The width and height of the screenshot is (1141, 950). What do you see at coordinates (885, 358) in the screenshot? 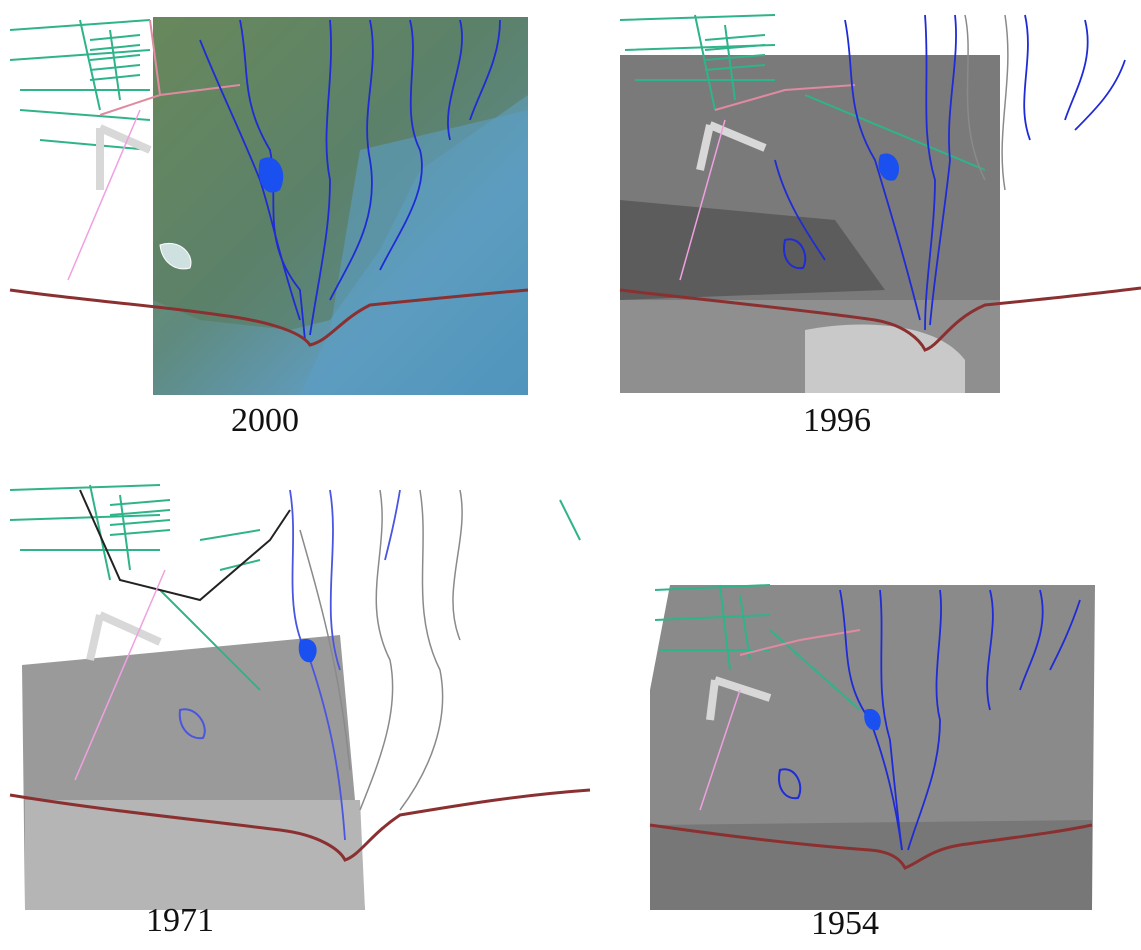
I see `plume` at bounding box center [885, 358].